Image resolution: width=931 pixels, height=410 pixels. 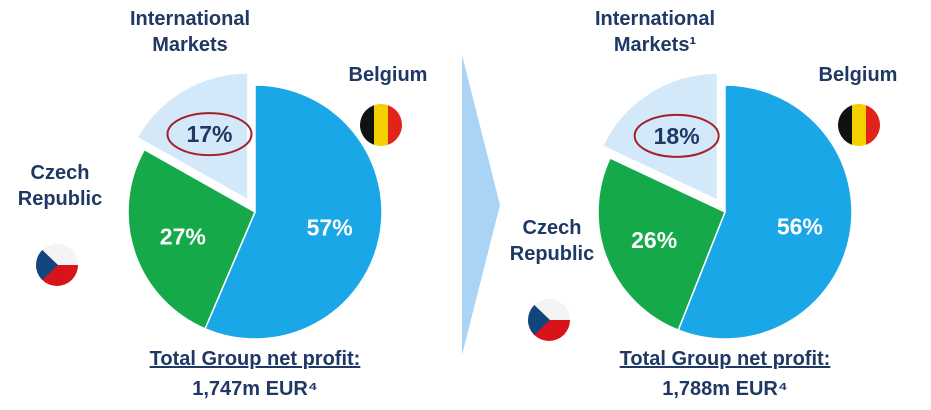 I want to click on value-label: 57%, so click(x=330, y=227).